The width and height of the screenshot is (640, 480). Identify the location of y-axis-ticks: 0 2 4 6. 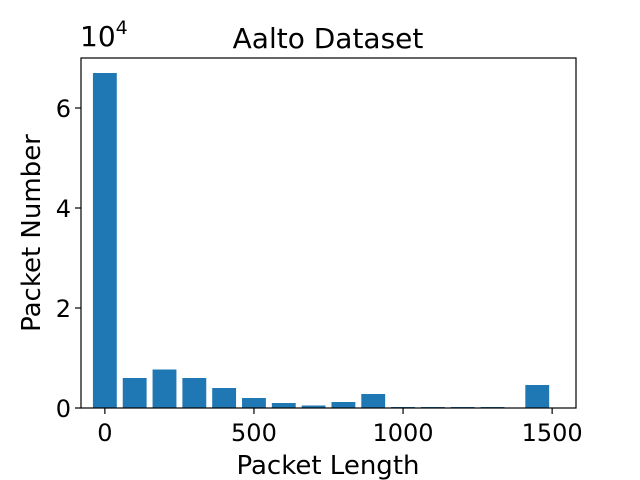
(68, 259).